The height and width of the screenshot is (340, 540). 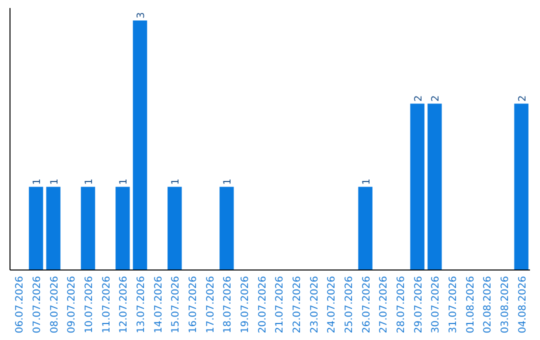 What do you see at coordinates (89, 305) in the screenshot?
I see `x-tick-label: 10.07.2026` at bounding box center [89, 305].